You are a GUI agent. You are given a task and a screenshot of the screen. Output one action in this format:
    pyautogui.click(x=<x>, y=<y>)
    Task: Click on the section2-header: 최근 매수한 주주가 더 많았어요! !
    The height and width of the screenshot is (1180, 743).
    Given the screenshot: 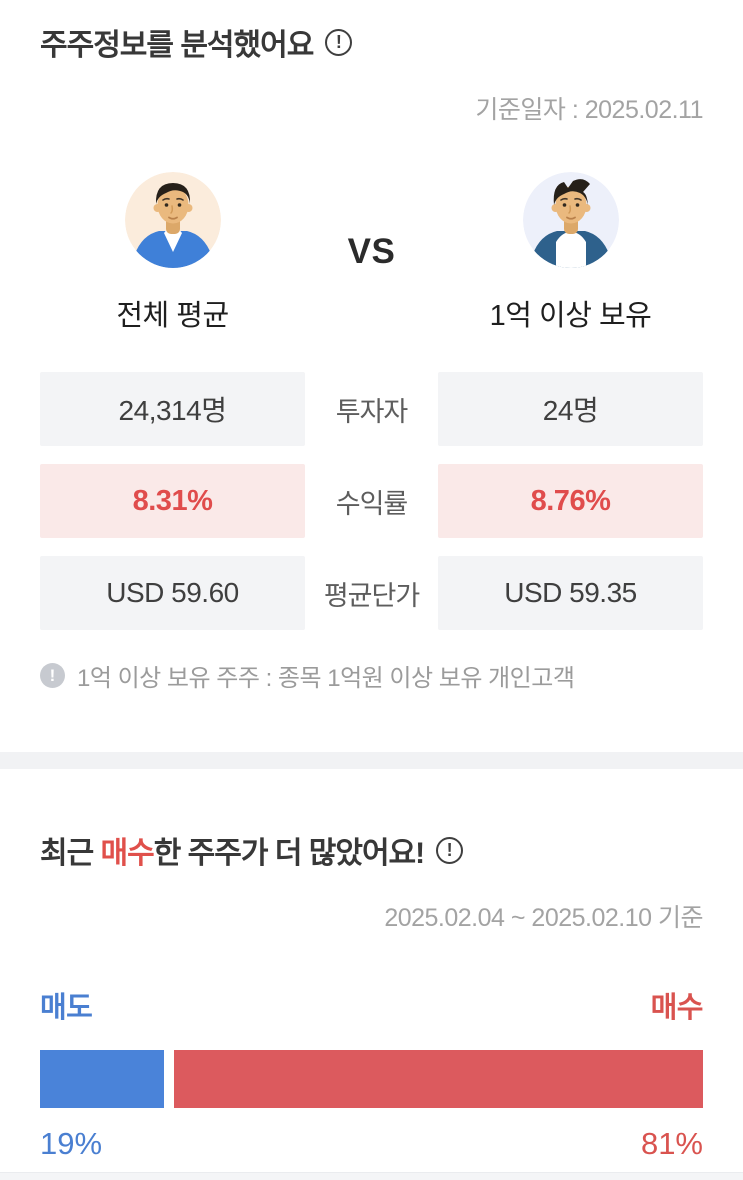 What is the action you would take?
    pyautogui.click(x=371, y=850)
    